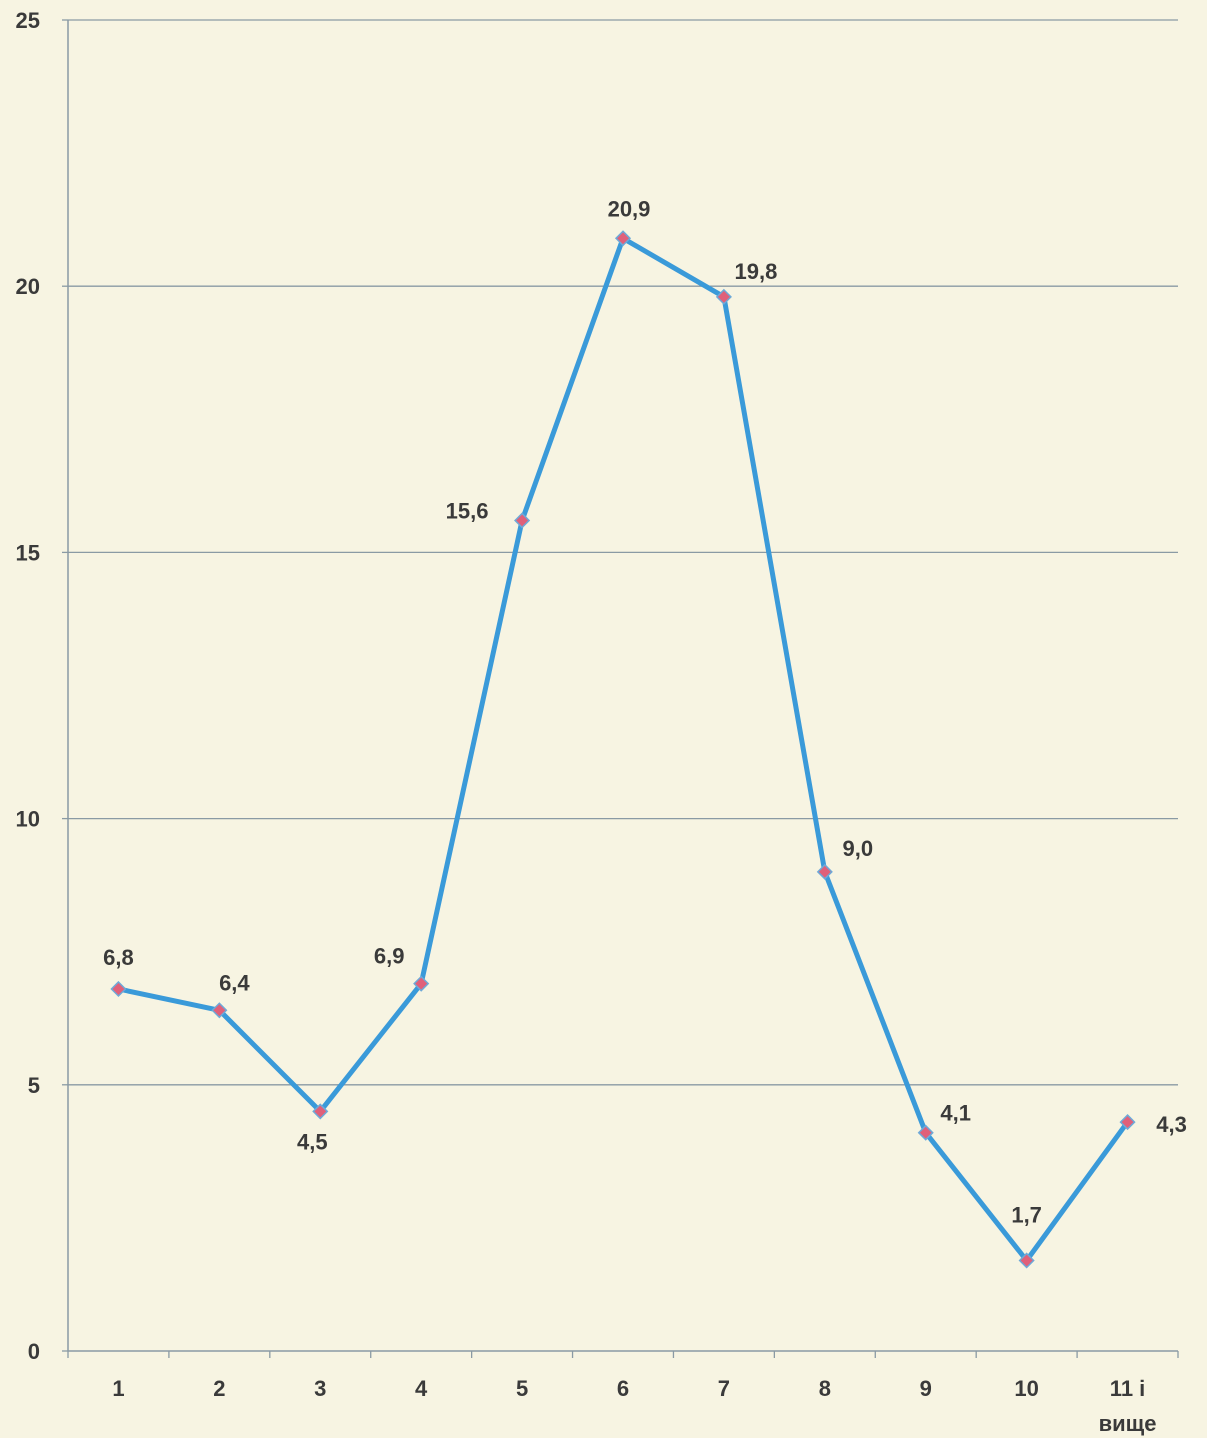  Describe the element at coordinates (320, 1388) in the screenshot. I see `x-tick-label: 3` at that location.